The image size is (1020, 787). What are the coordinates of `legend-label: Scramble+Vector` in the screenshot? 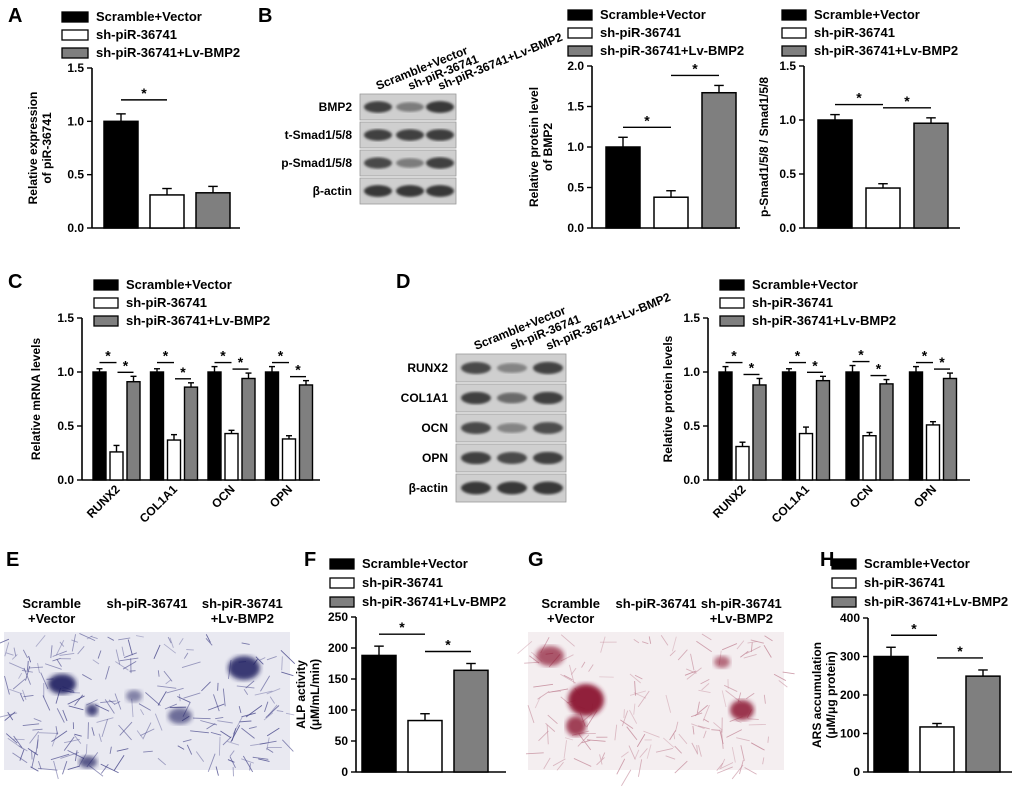 It's located at (653, 14).